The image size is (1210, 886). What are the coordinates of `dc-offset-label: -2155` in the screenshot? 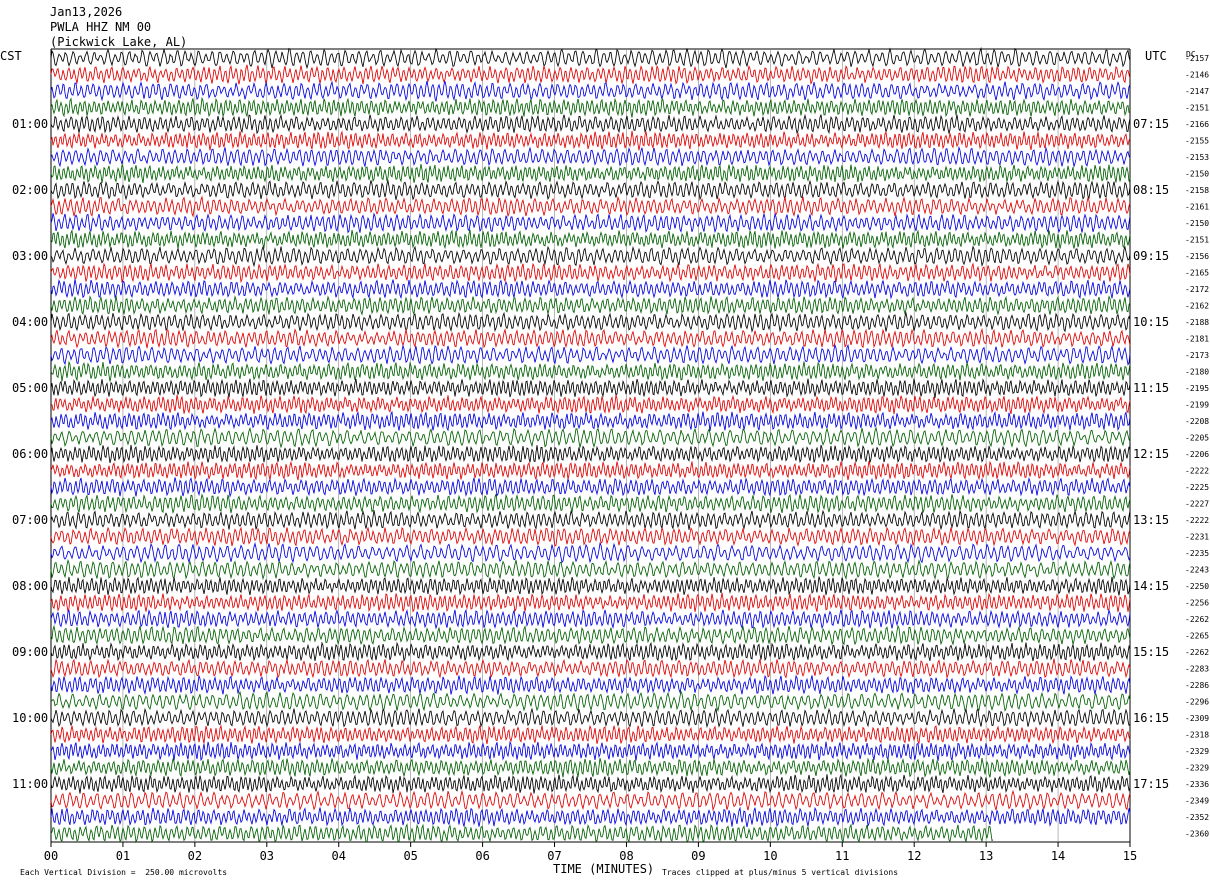 It's located at (1197, 141).